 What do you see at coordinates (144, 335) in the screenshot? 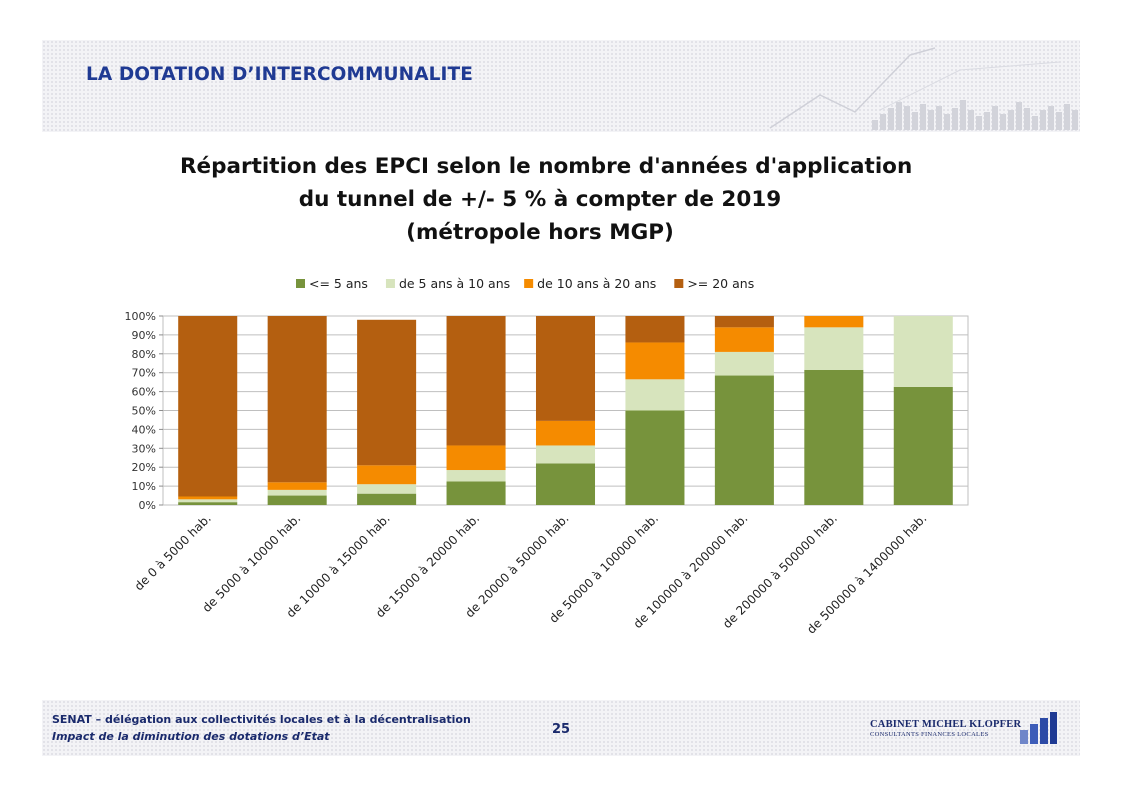
I see `y-tick-label: 90%` at bounding box center [144, 335].